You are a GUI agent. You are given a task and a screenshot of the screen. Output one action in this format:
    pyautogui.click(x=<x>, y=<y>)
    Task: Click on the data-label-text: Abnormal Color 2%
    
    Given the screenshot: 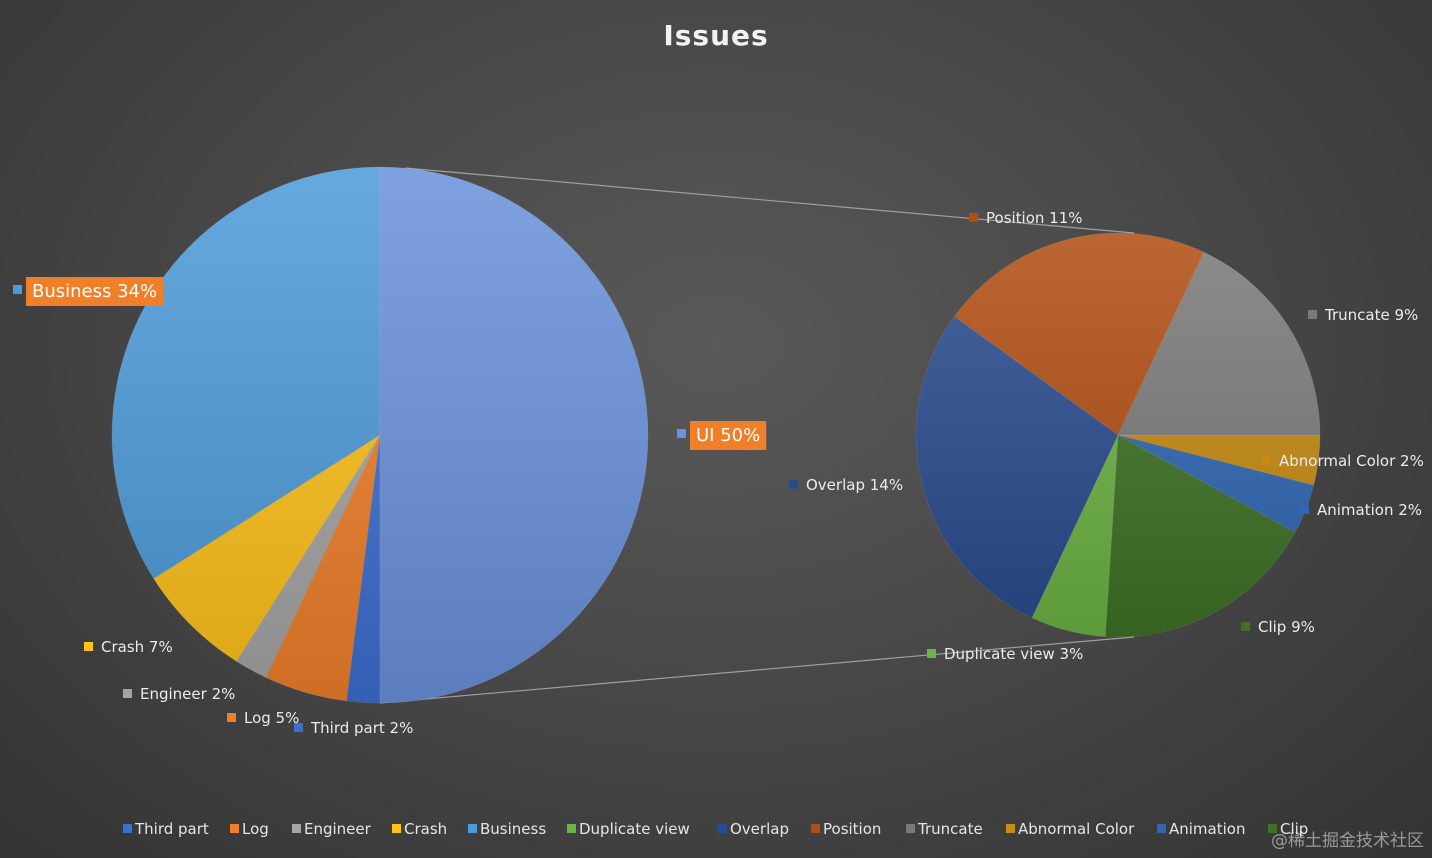 What is the action you would take?
    pyautogui.click(x=1351, y=461)
    